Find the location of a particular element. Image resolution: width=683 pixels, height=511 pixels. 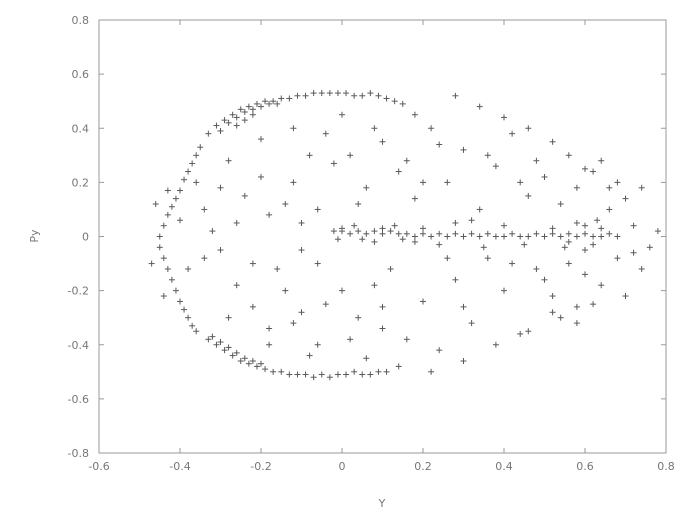

y-tick-label: 0.2 is located at coordinates (81, 182).